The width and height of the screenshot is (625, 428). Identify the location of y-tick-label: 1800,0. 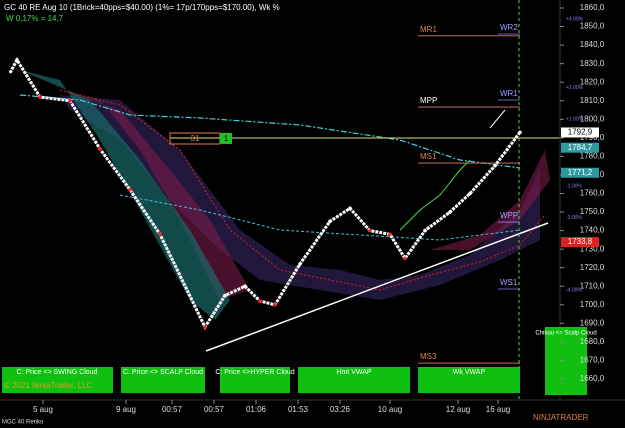
(592, 118).